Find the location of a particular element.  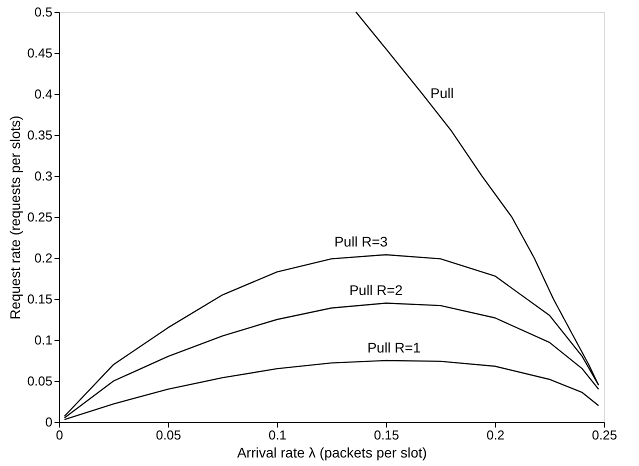

series-label: Pull R=1 is located at coordinates (394, 348).